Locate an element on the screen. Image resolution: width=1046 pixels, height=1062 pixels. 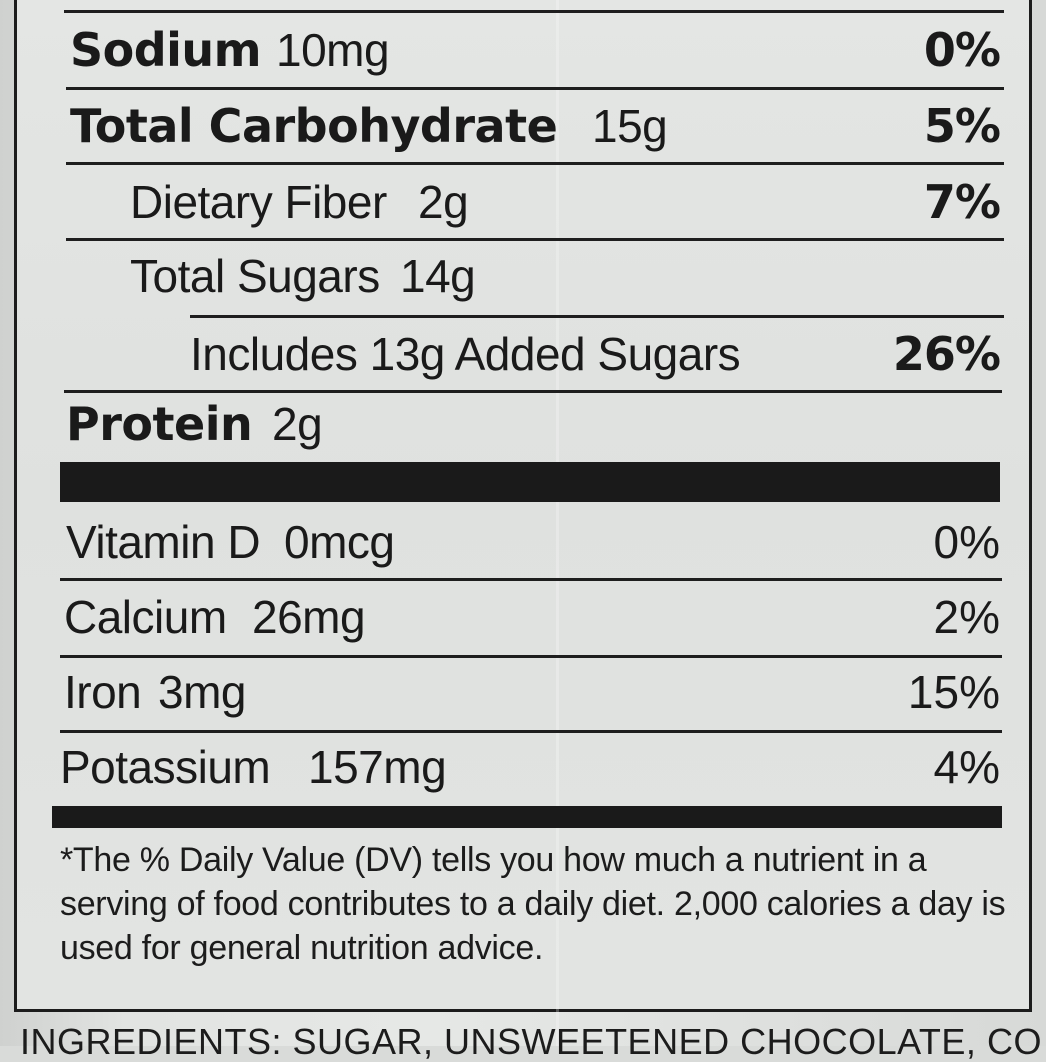
mineral-name: Potassium is located at coordinates (165, 767).